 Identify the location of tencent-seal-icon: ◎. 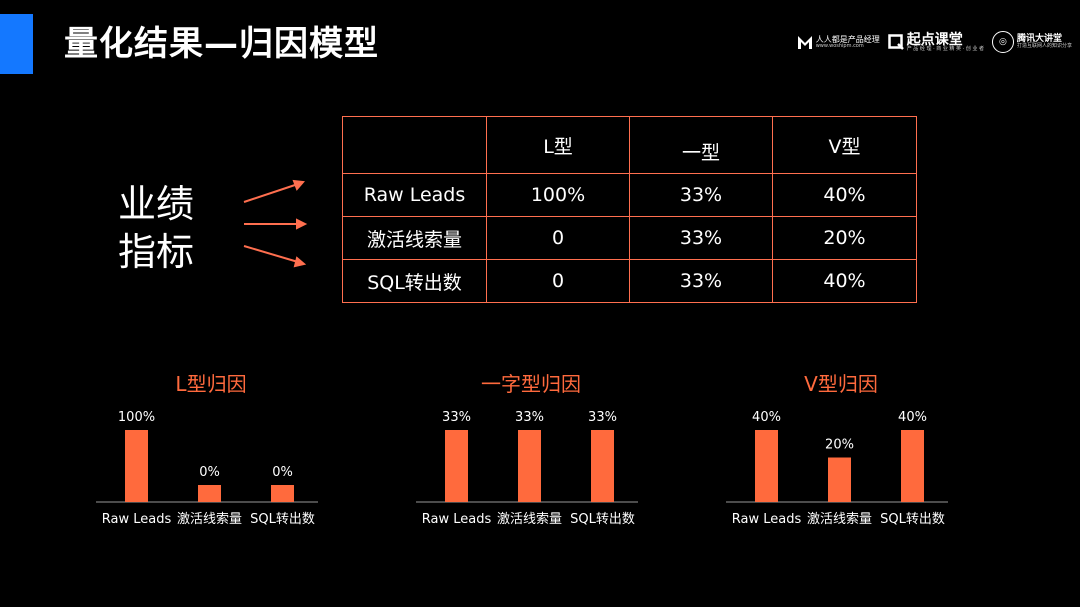
(1002, 42).